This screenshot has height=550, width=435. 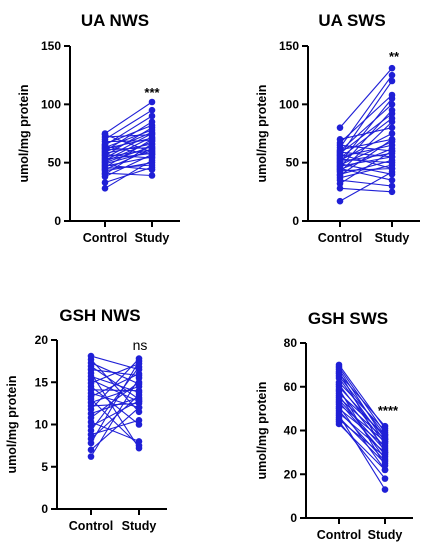 I want to click on y-tick-label: 40, so click(x=291, y=431).